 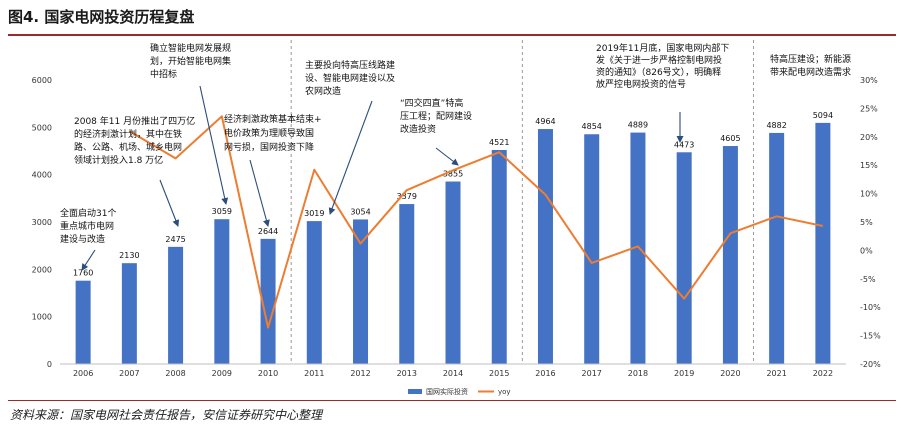 What do you see at coordinates (269, 133) in the screenshot?
I see `annotation-text: 电价政策为理顺导致国` at bounding box center [269, 133].